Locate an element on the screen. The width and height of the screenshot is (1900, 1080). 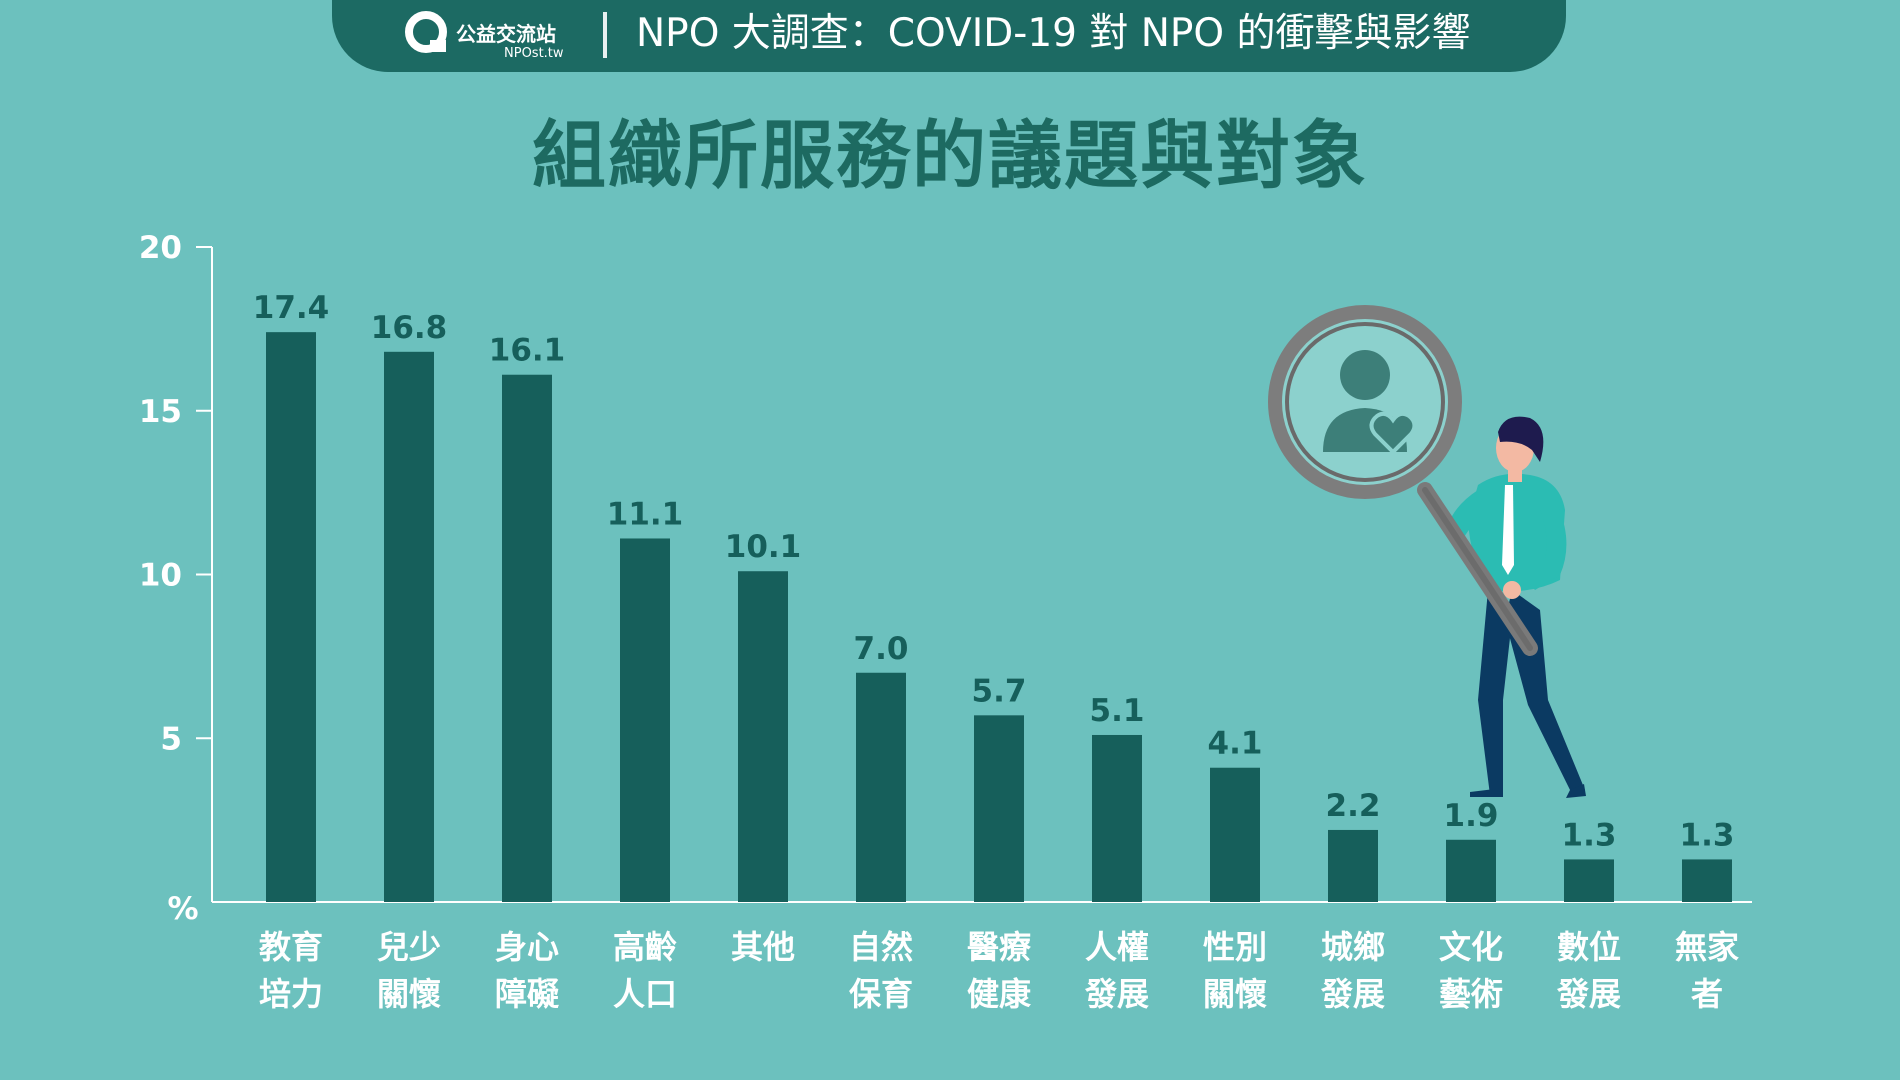
header-banner is located at coordinates (949, 36).